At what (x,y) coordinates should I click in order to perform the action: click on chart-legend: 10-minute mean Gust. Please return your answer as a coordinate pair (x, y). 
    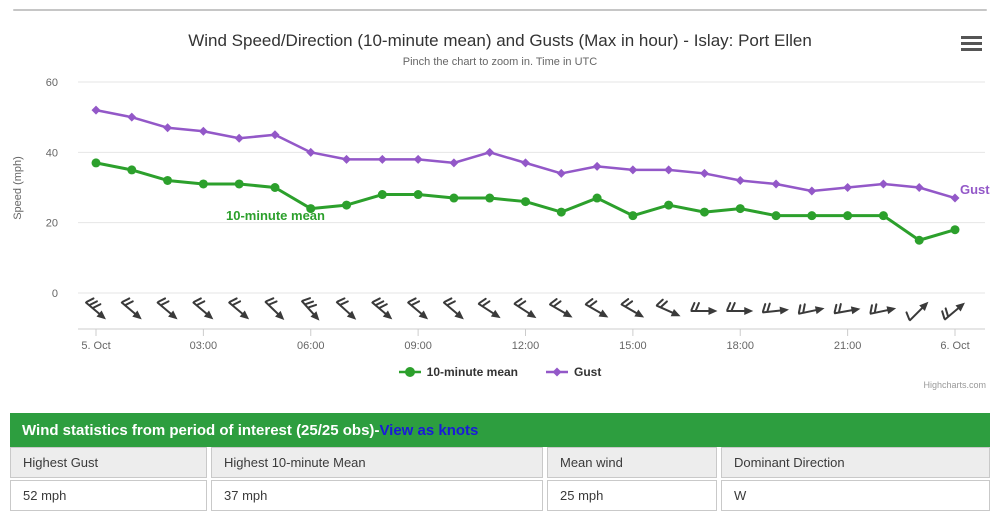
    Looking at the image, I should click on (500, 372).